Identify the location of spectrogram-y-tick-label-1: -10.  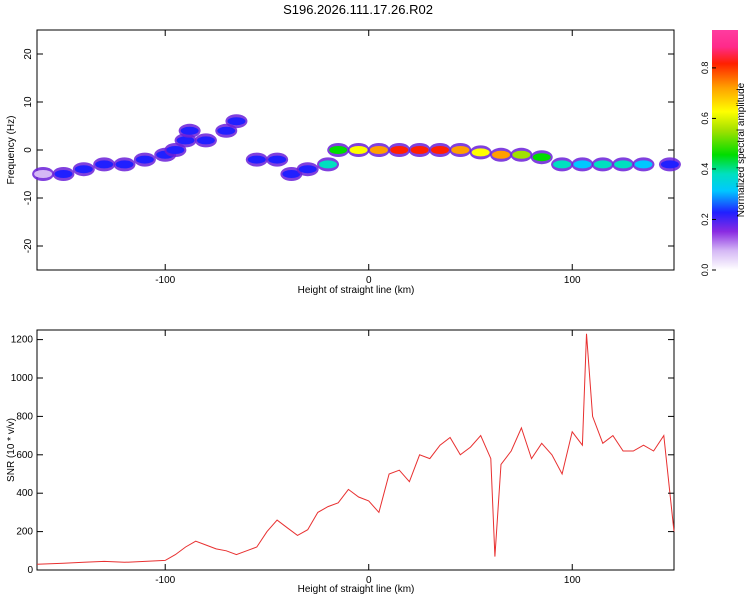
(28, 197).